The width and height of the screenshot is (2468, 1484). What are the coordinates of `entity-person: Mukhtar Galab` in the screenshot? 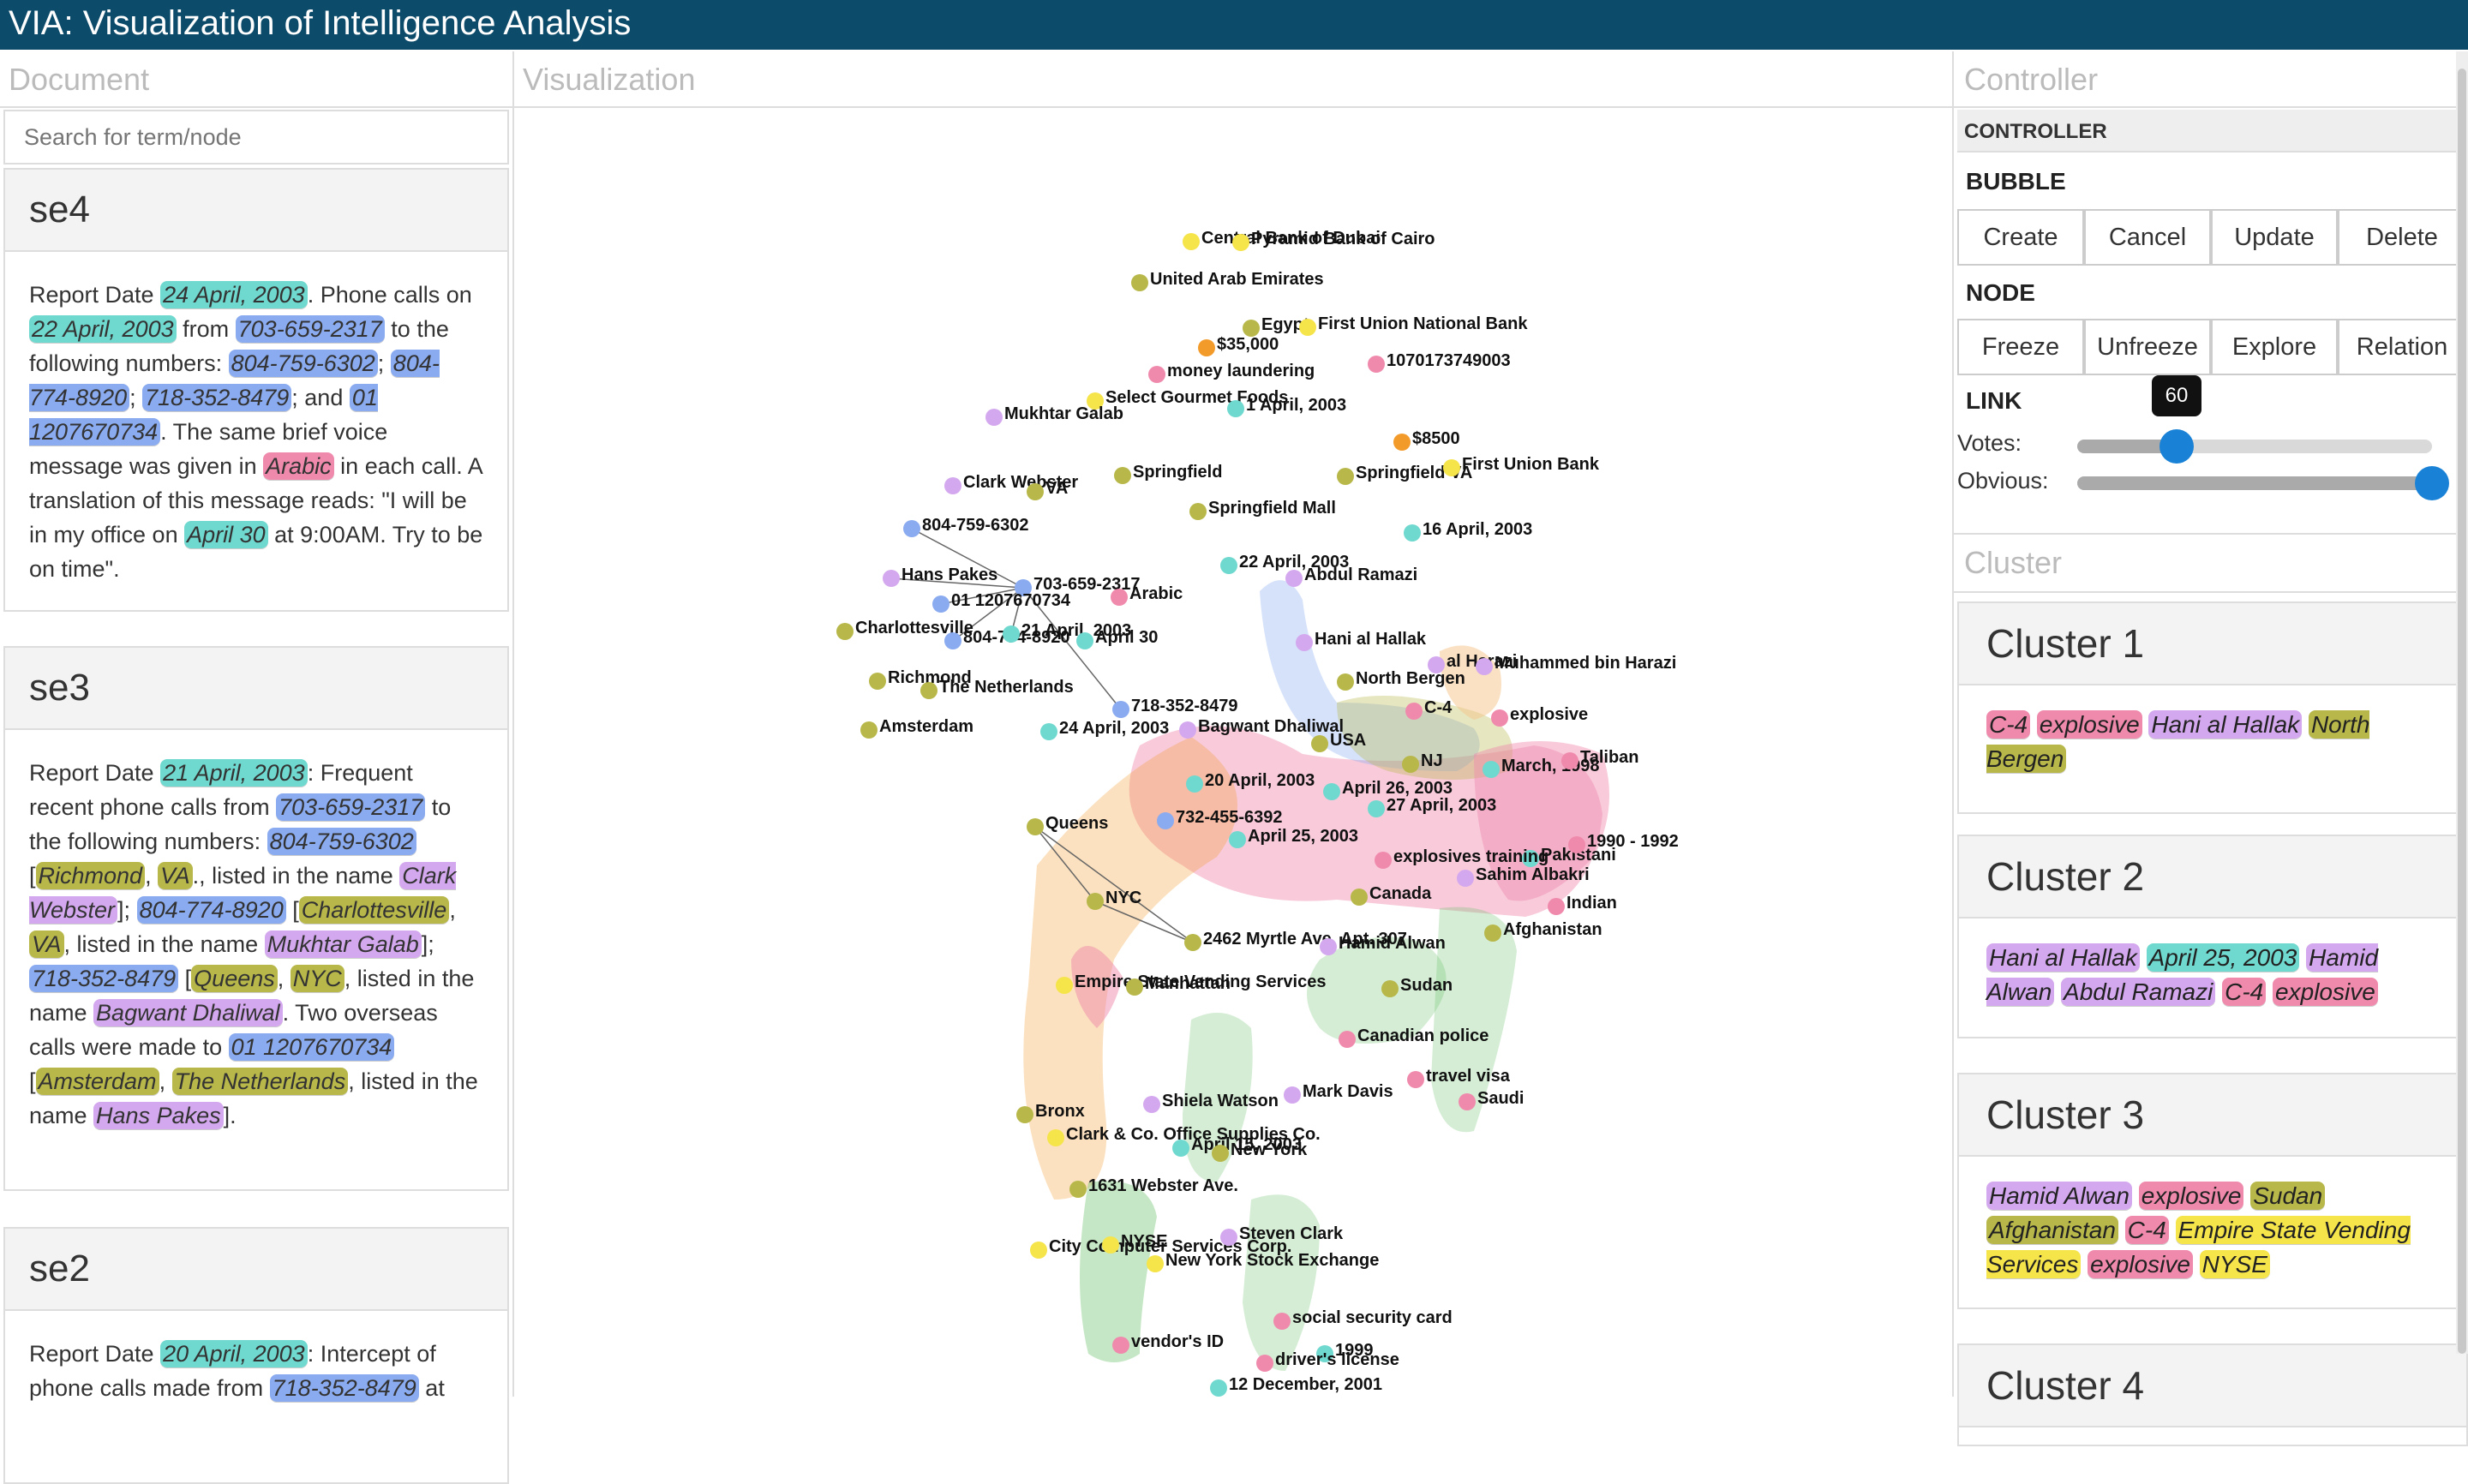 It's located at (343, 944).